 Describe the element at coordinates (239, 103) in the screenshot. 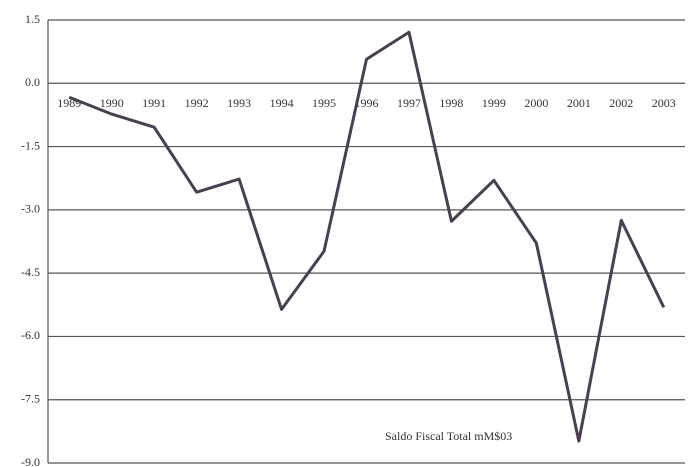

I see `x-tick-label: 1993` at that location.